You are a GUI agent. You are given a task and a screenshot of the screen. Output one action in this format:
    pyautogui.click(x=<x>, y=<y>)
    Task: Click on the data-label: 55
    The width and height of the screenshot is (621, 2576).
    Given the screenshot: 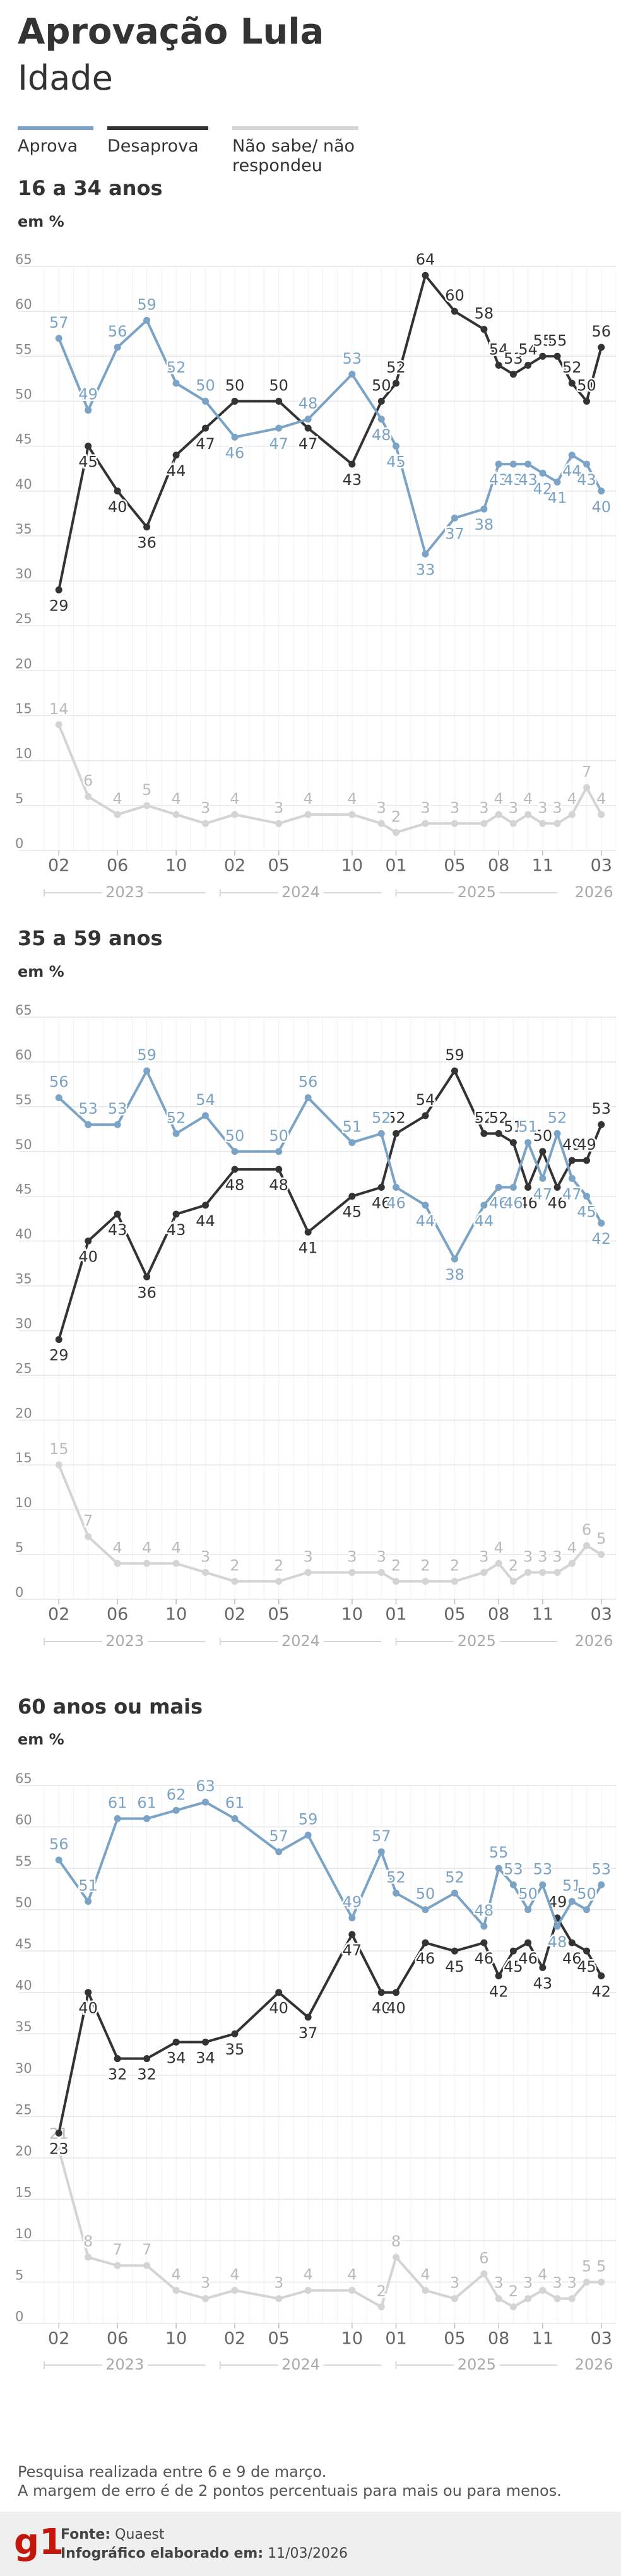 What is the action you would take?
    pyautogui.click(x=557, y=340)
    